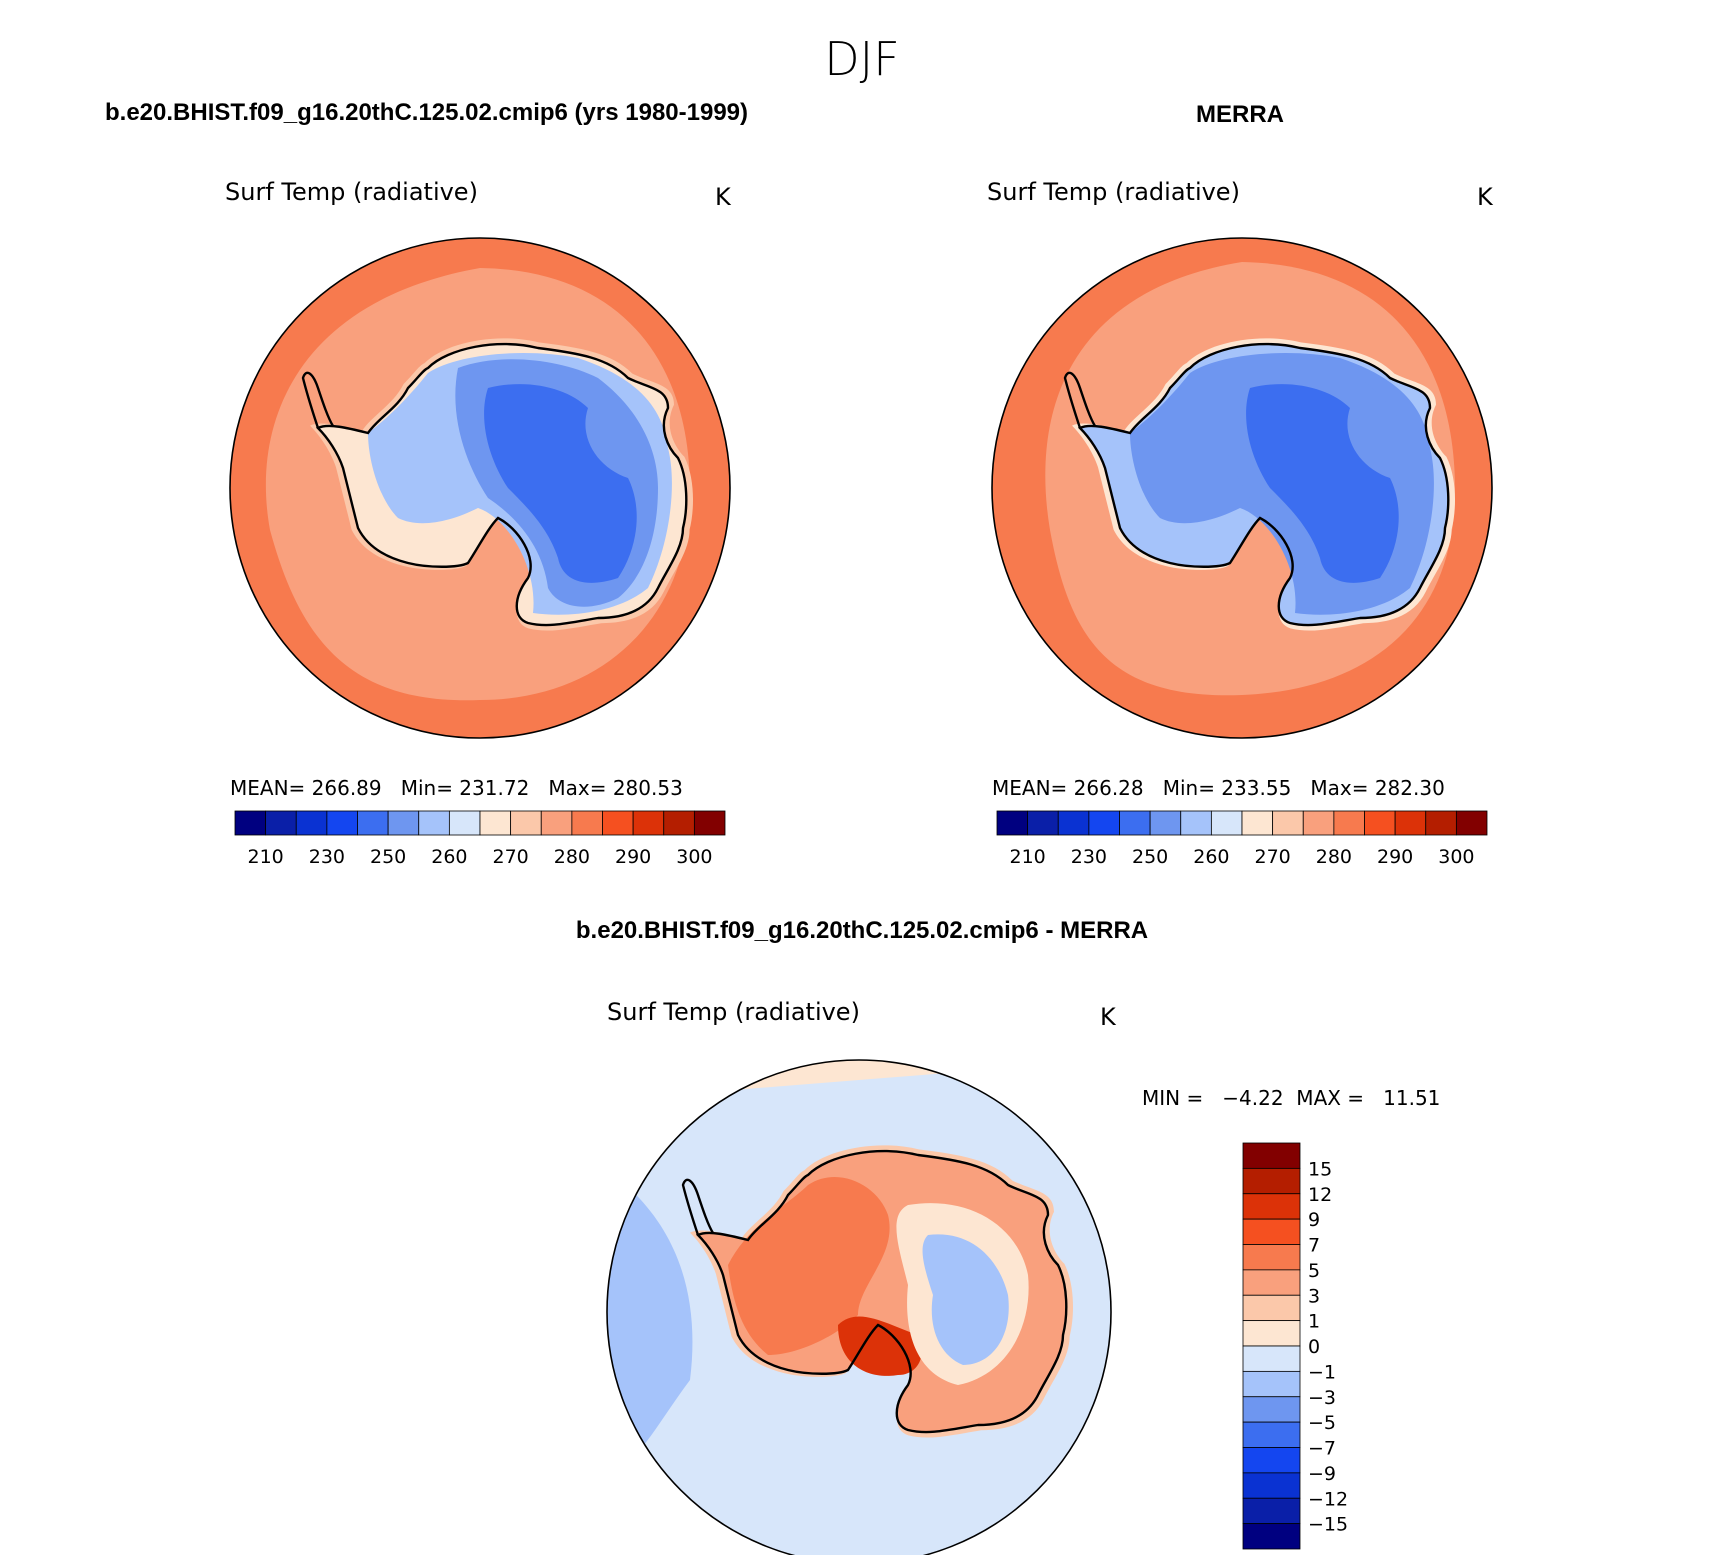 Image resolution: width=1710 pixels, height=1555 pixels. What do you see at coordinates (456, 788) in the screenshot?
I see `panel-model-stats: MEAN= 266.89 Min= 231.72 Max= 280.53` at bounding box center [456, 788].